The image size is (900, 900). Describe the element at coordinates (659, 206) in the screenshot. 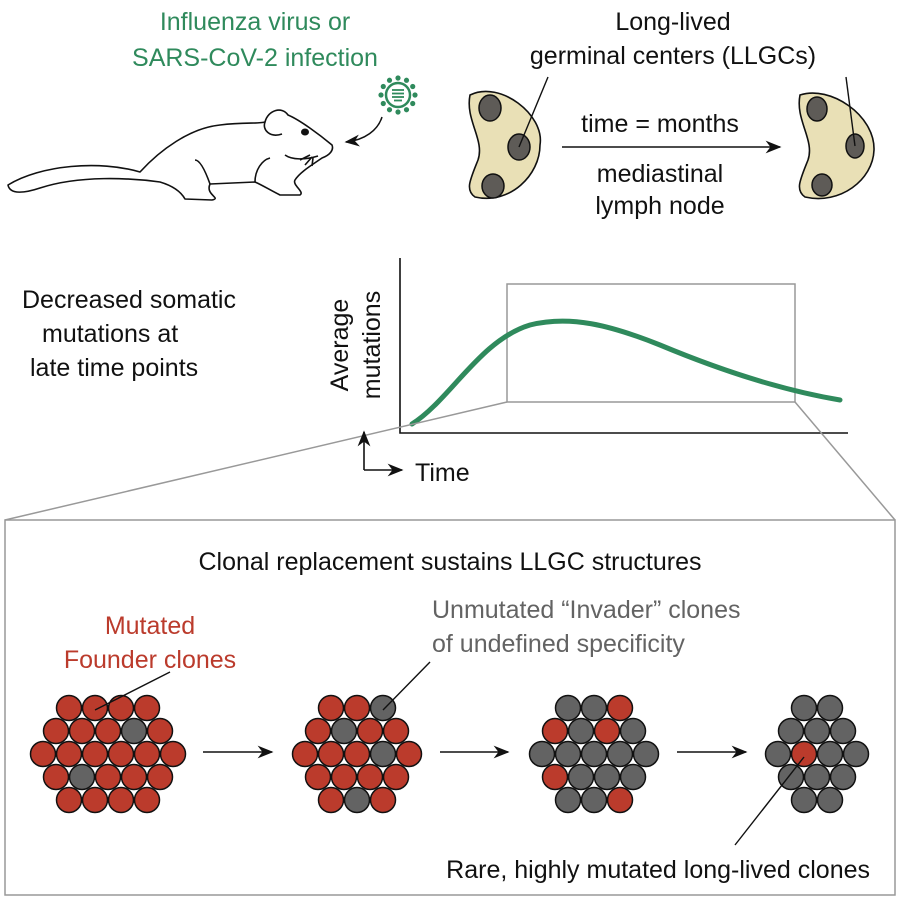

I see `lymph-node-label: lymph node` at that location.